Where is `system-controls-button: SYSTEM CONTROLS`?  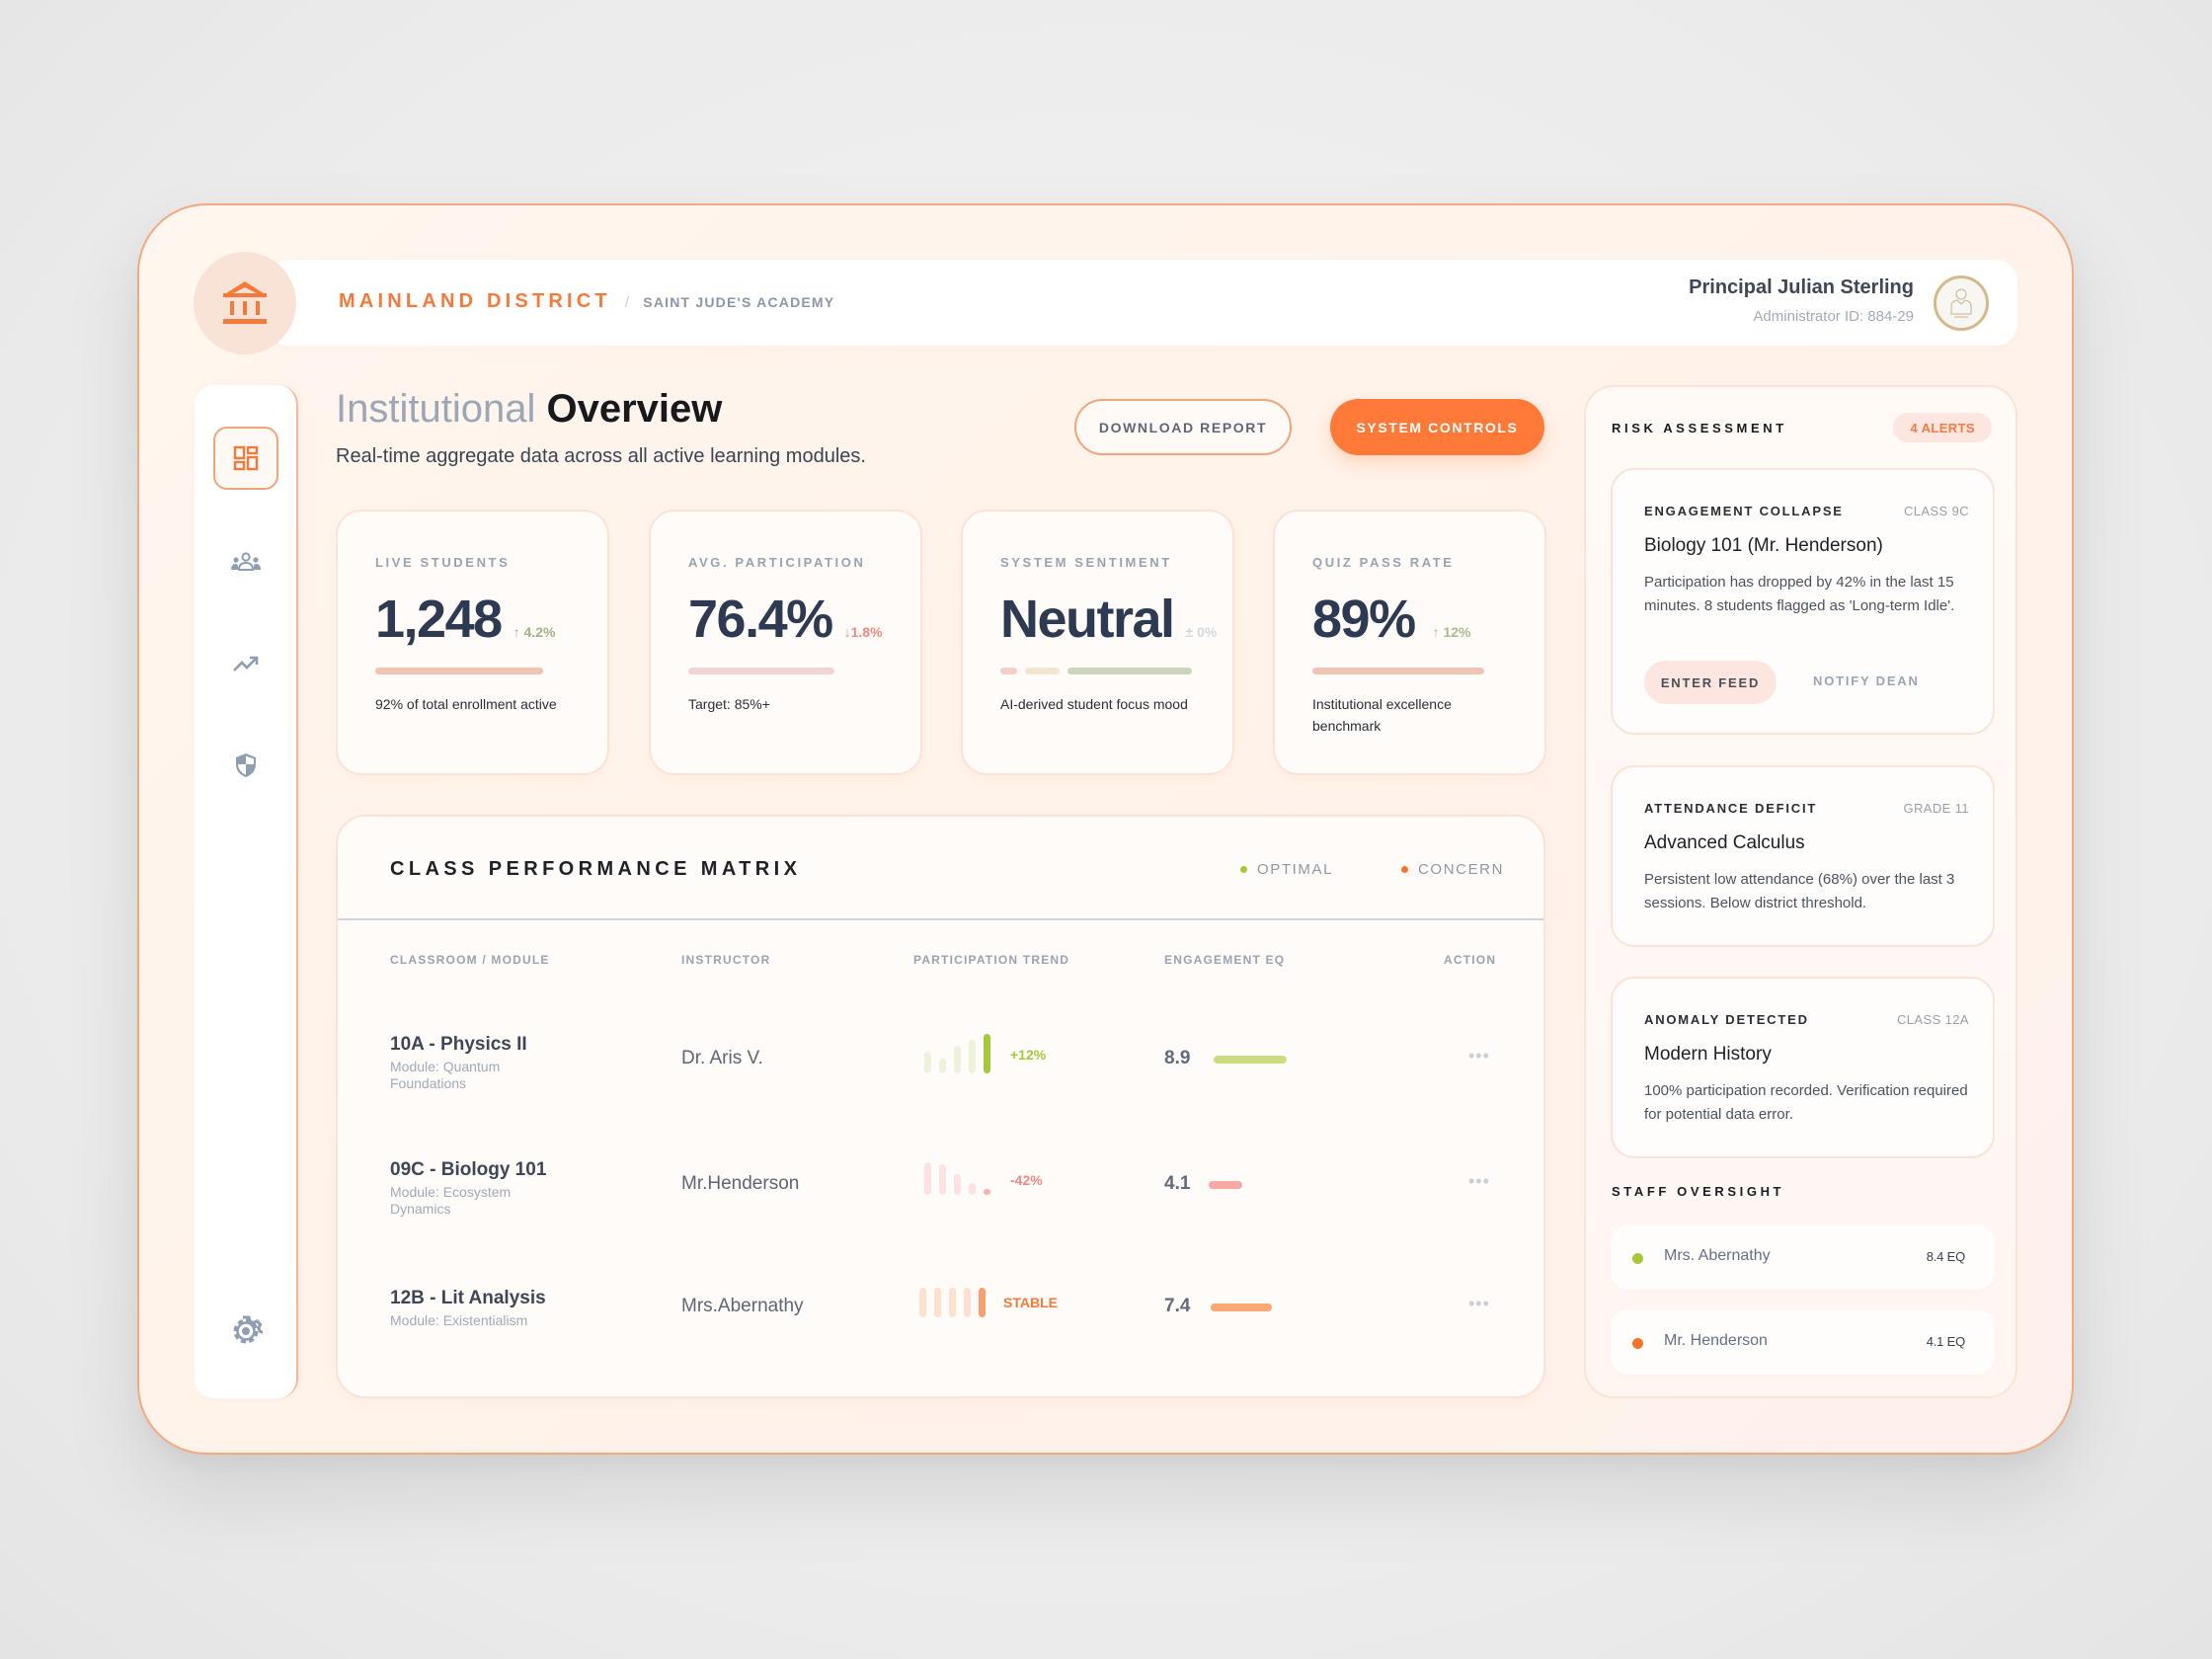 system-controls-button: SYSTEM CONTROLS is located at coordinates (1437, 427).